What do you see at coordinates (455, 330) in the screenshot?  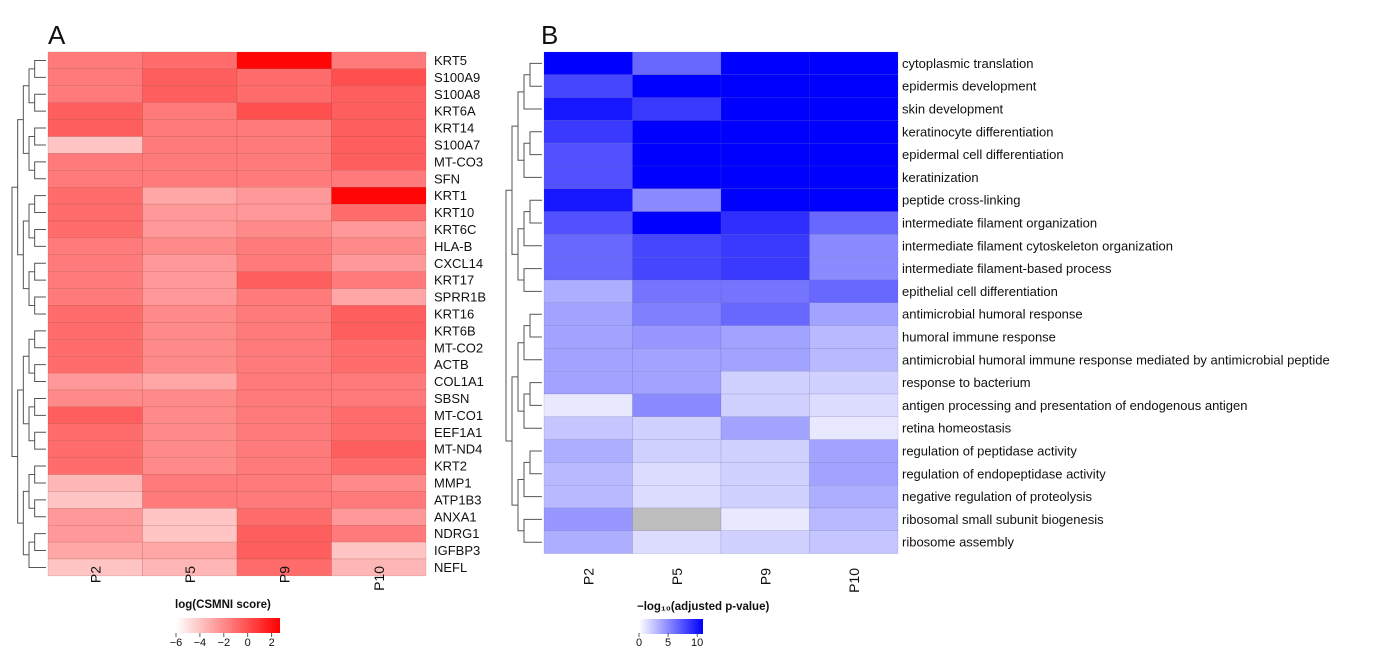 I see `row-label: KRT6B` at bounding box center [455, 330].